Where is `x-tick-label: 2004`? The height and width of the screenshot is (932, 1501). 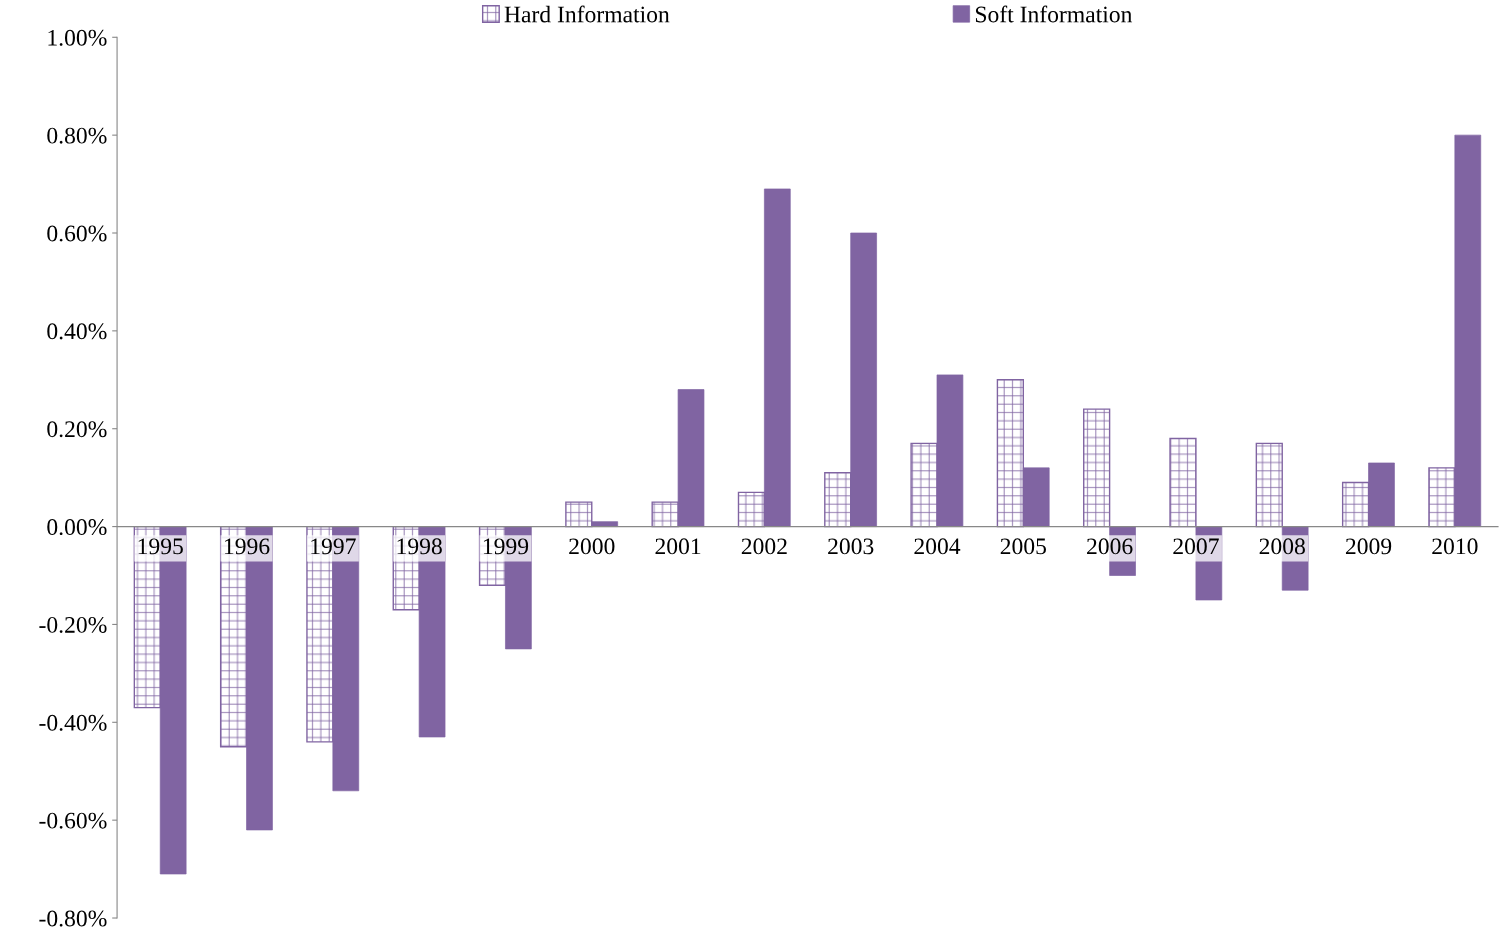 x-tick-label: 2004 is located at coordinates (937, 546).